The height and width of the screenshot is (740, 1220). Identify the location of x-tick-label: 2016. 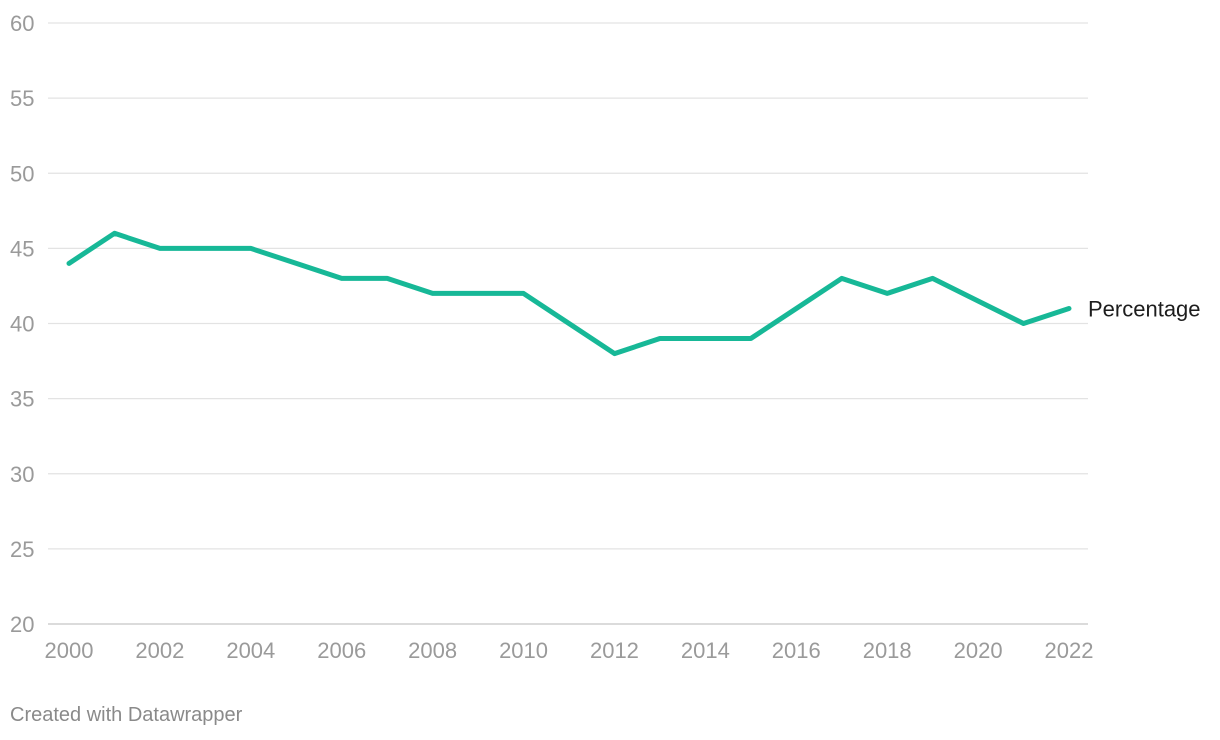
(796, 650).